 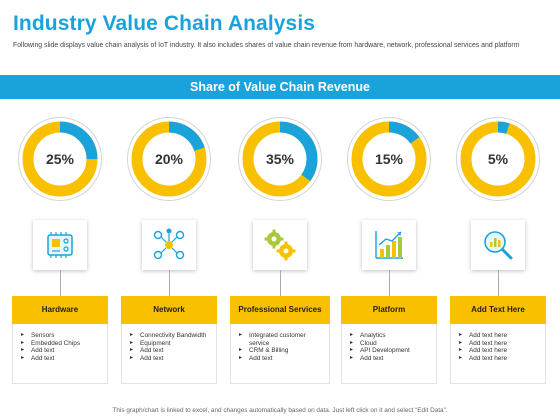 What do you see at coordinates (498, 310) in the screenshot?
I see `category-header: Add Text Here` at bounding box center [498, 310].